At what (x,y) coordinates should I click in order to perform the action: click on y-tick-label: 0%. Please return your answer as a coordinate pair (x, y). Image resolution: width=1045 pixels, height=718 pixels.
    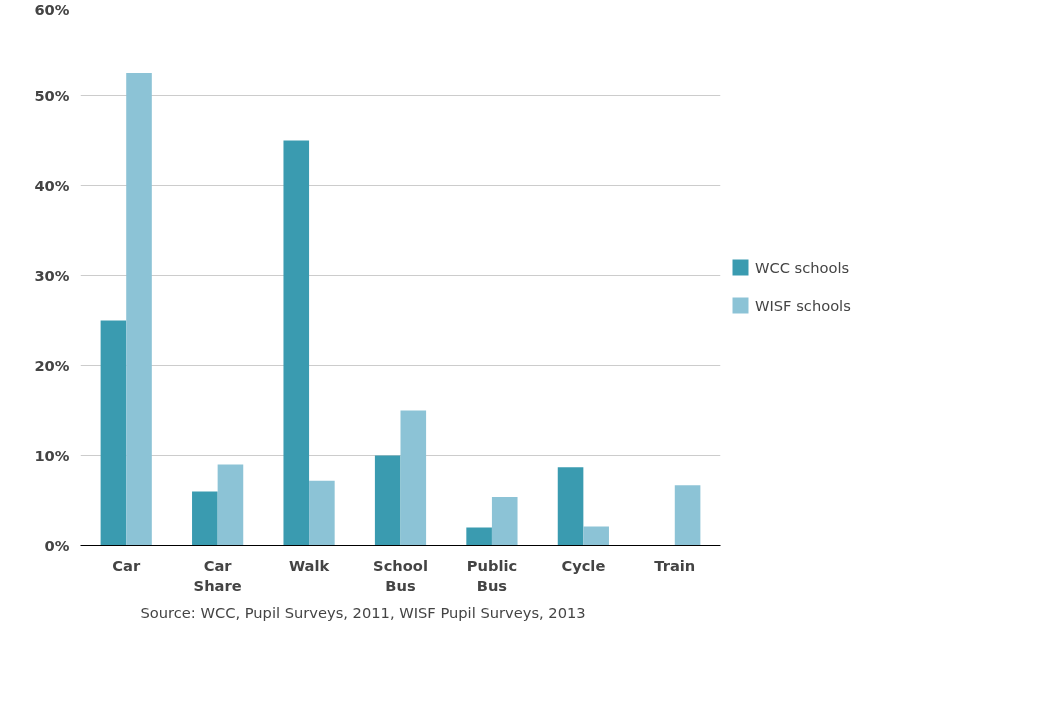
    Looking at the image, I should click on (57, 545).